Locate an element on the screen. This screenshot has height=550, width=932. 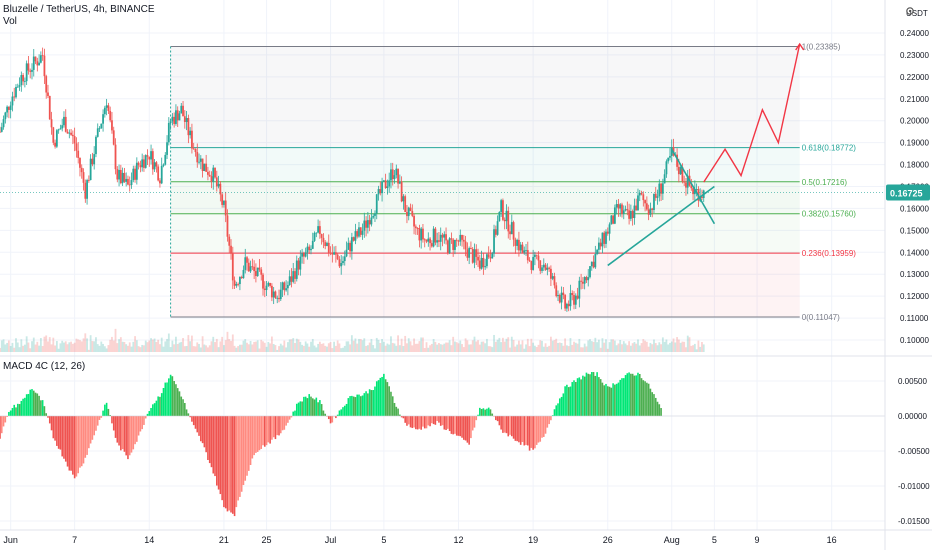
currency-settings is located at coordinates (916, 11).